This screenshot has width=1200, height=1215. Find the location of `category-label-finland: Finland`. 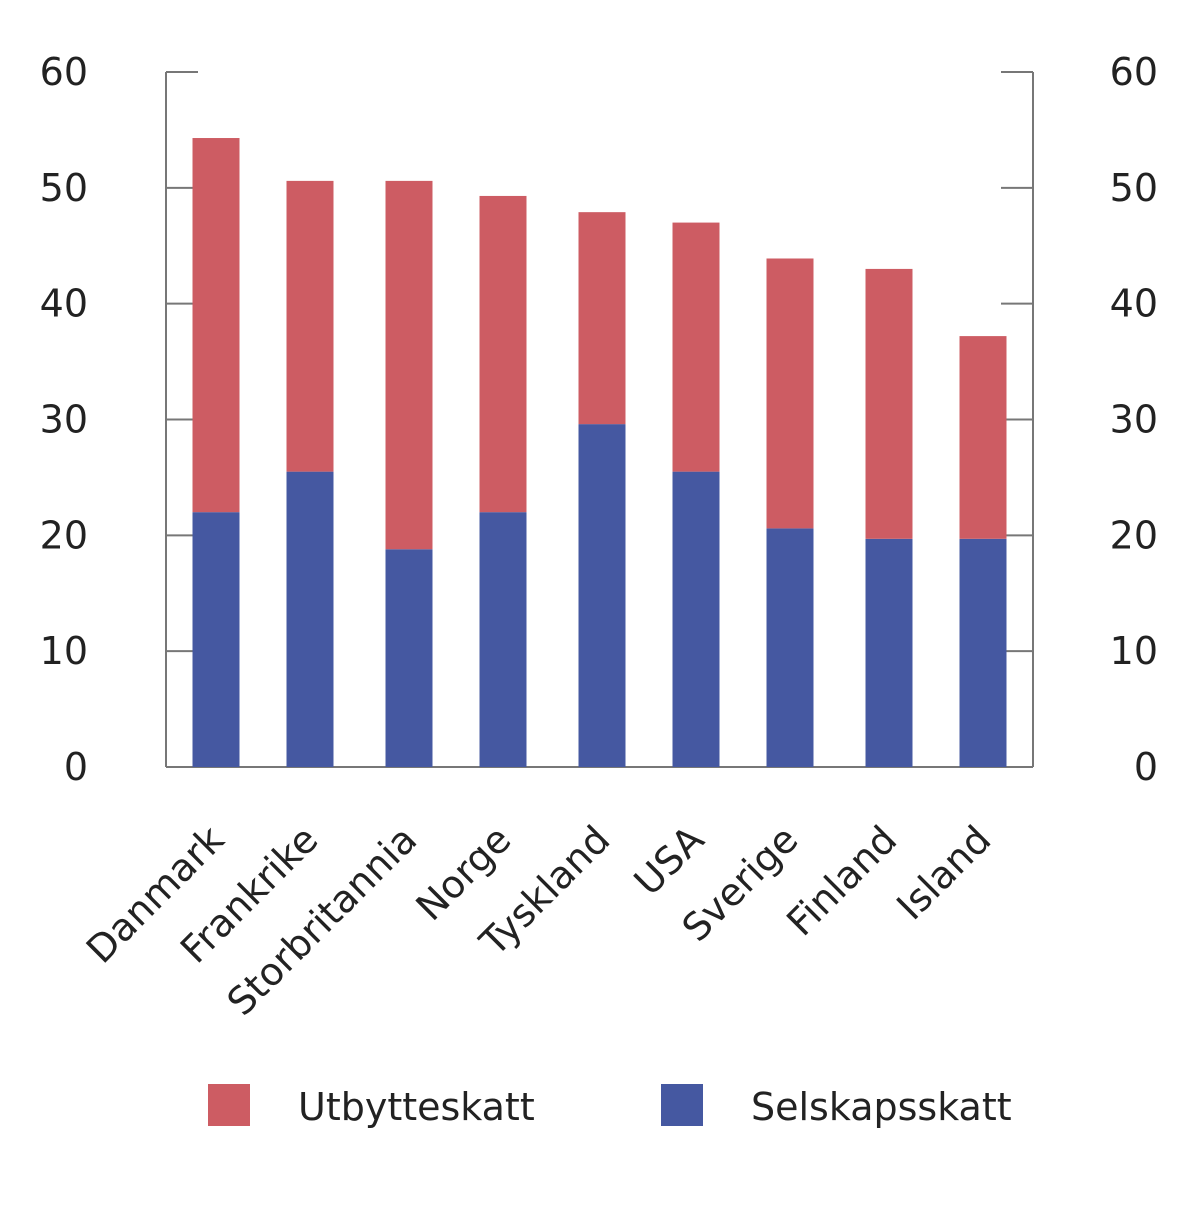

category-label-finland: Finland is located at coordinates (841, 880).